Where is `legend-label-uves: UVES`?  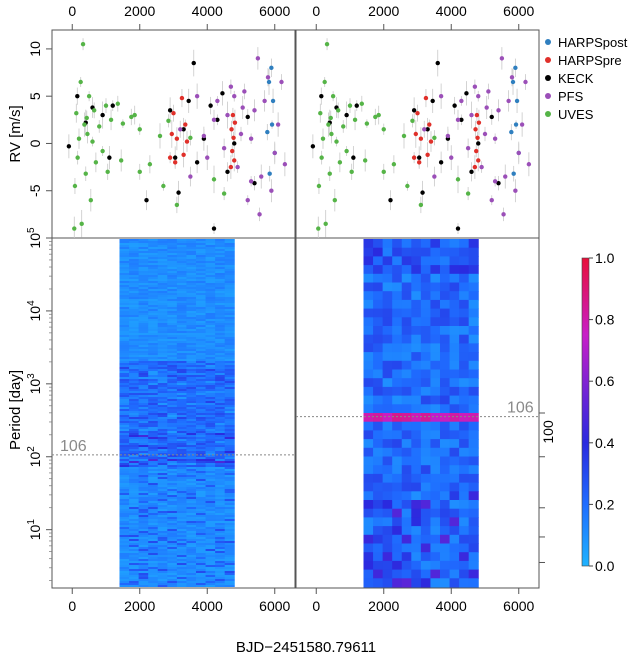 legend-label-uves: UVES is located at coordinates (576, 114).